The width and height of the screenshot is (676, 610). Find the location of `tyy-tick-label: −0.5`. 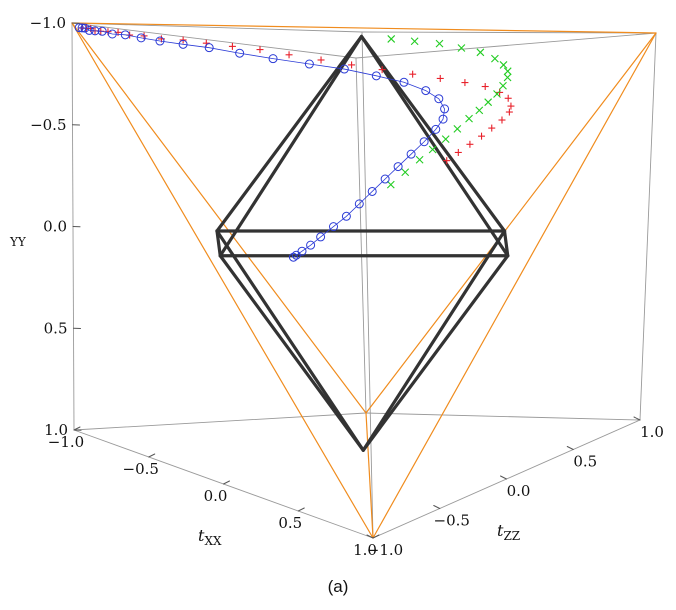

tyy-tick-label: −0.5 is located at coordinates (48, 125).